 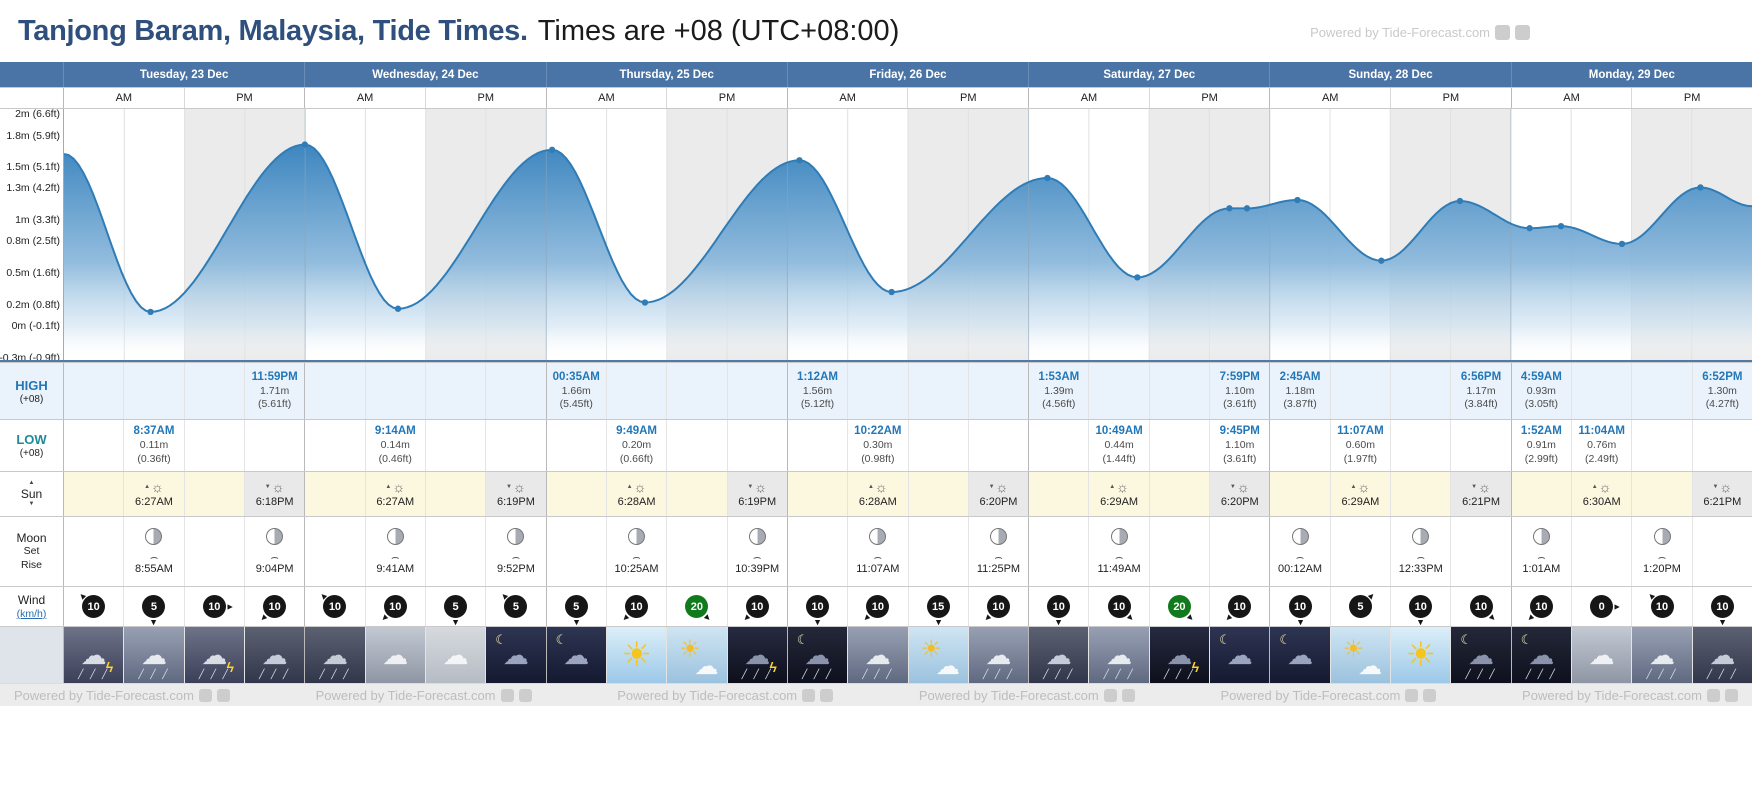 I want to click on moon-entry: ⌢ 10:25AM, so click(x=637, y=551).